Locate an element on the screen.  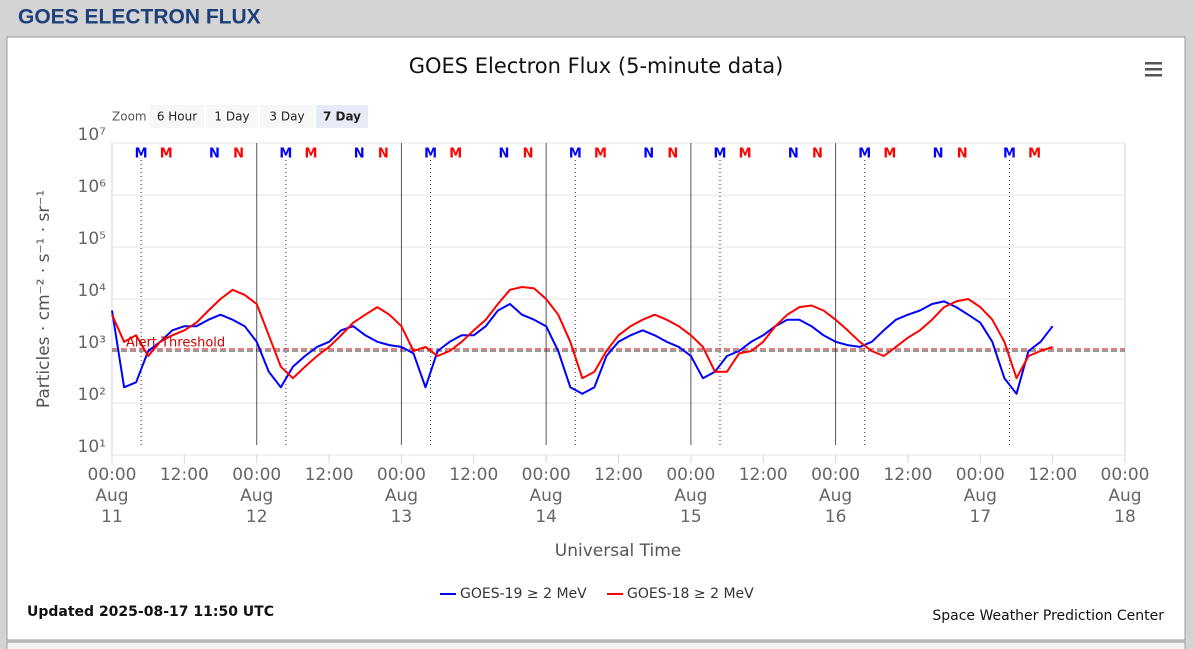
chart-title: GOES Electron Flux (5-minute data) is located at coordinates (596, 66).